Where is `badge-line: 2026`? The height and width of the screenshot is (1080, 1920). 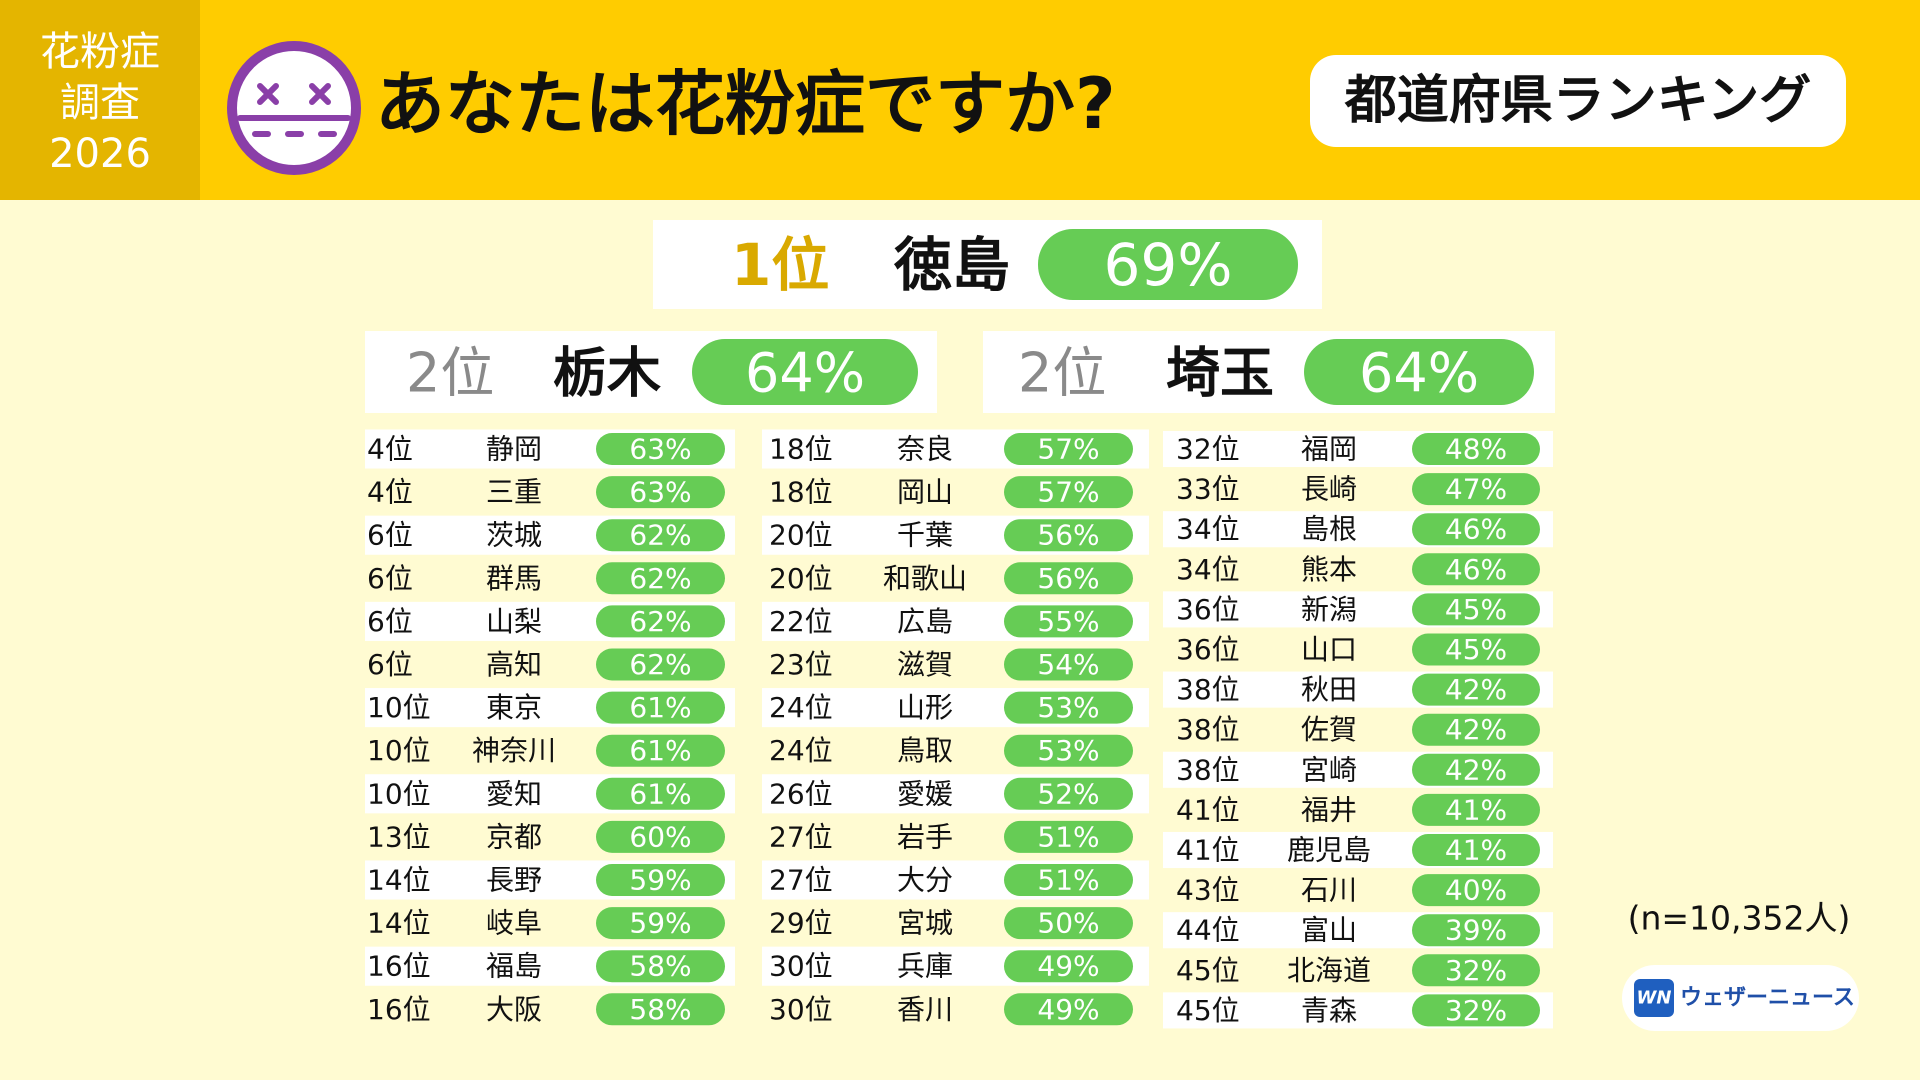 badge-line: 2026 is located at coordinates (100, 154).